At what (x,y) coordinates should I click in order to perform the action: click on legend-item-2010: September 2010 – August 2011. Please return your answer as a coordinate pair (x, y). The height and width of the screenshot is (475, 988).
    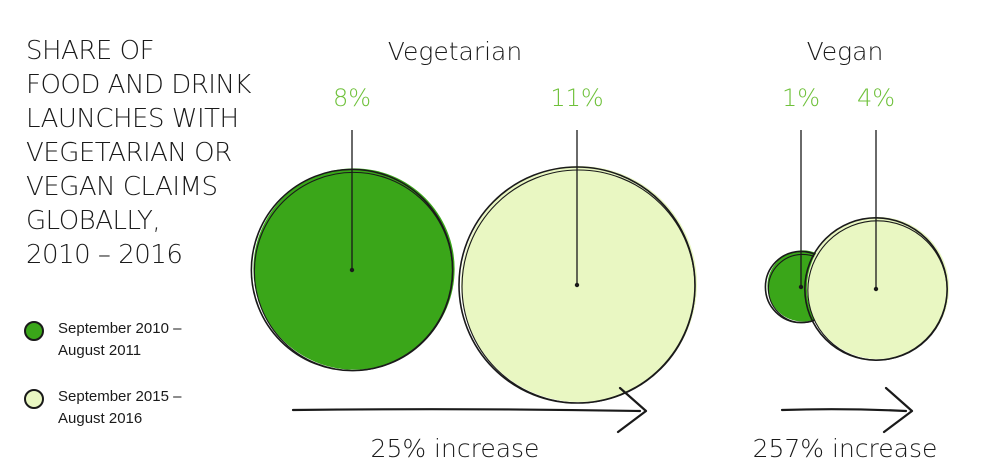
    Looking at the image, I should click on (121, 340).